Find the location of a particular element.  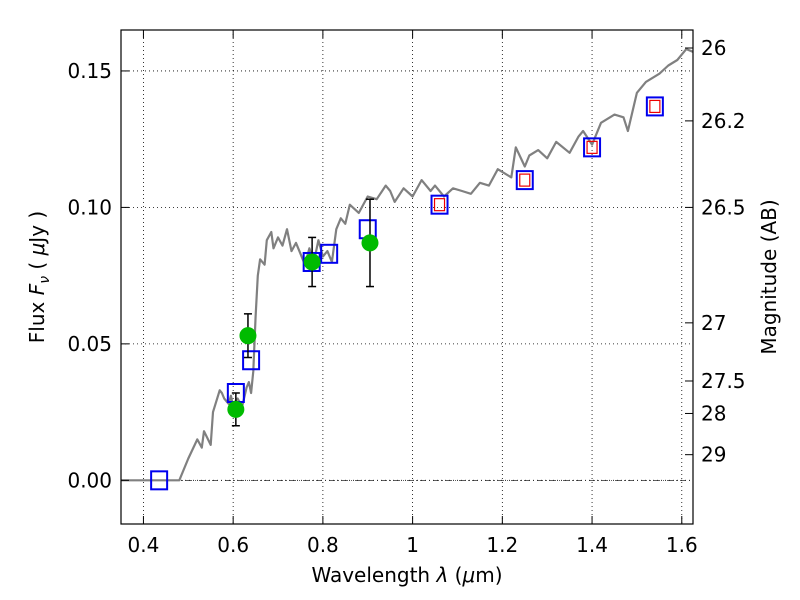

y-axis-label: Flux Fν ( μJy ) is located at coordinates (39, 277).